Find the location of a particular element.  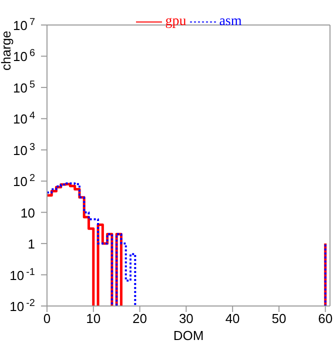

y-tick-label: 10$^{7}$ is located at coordinates (24, 24).